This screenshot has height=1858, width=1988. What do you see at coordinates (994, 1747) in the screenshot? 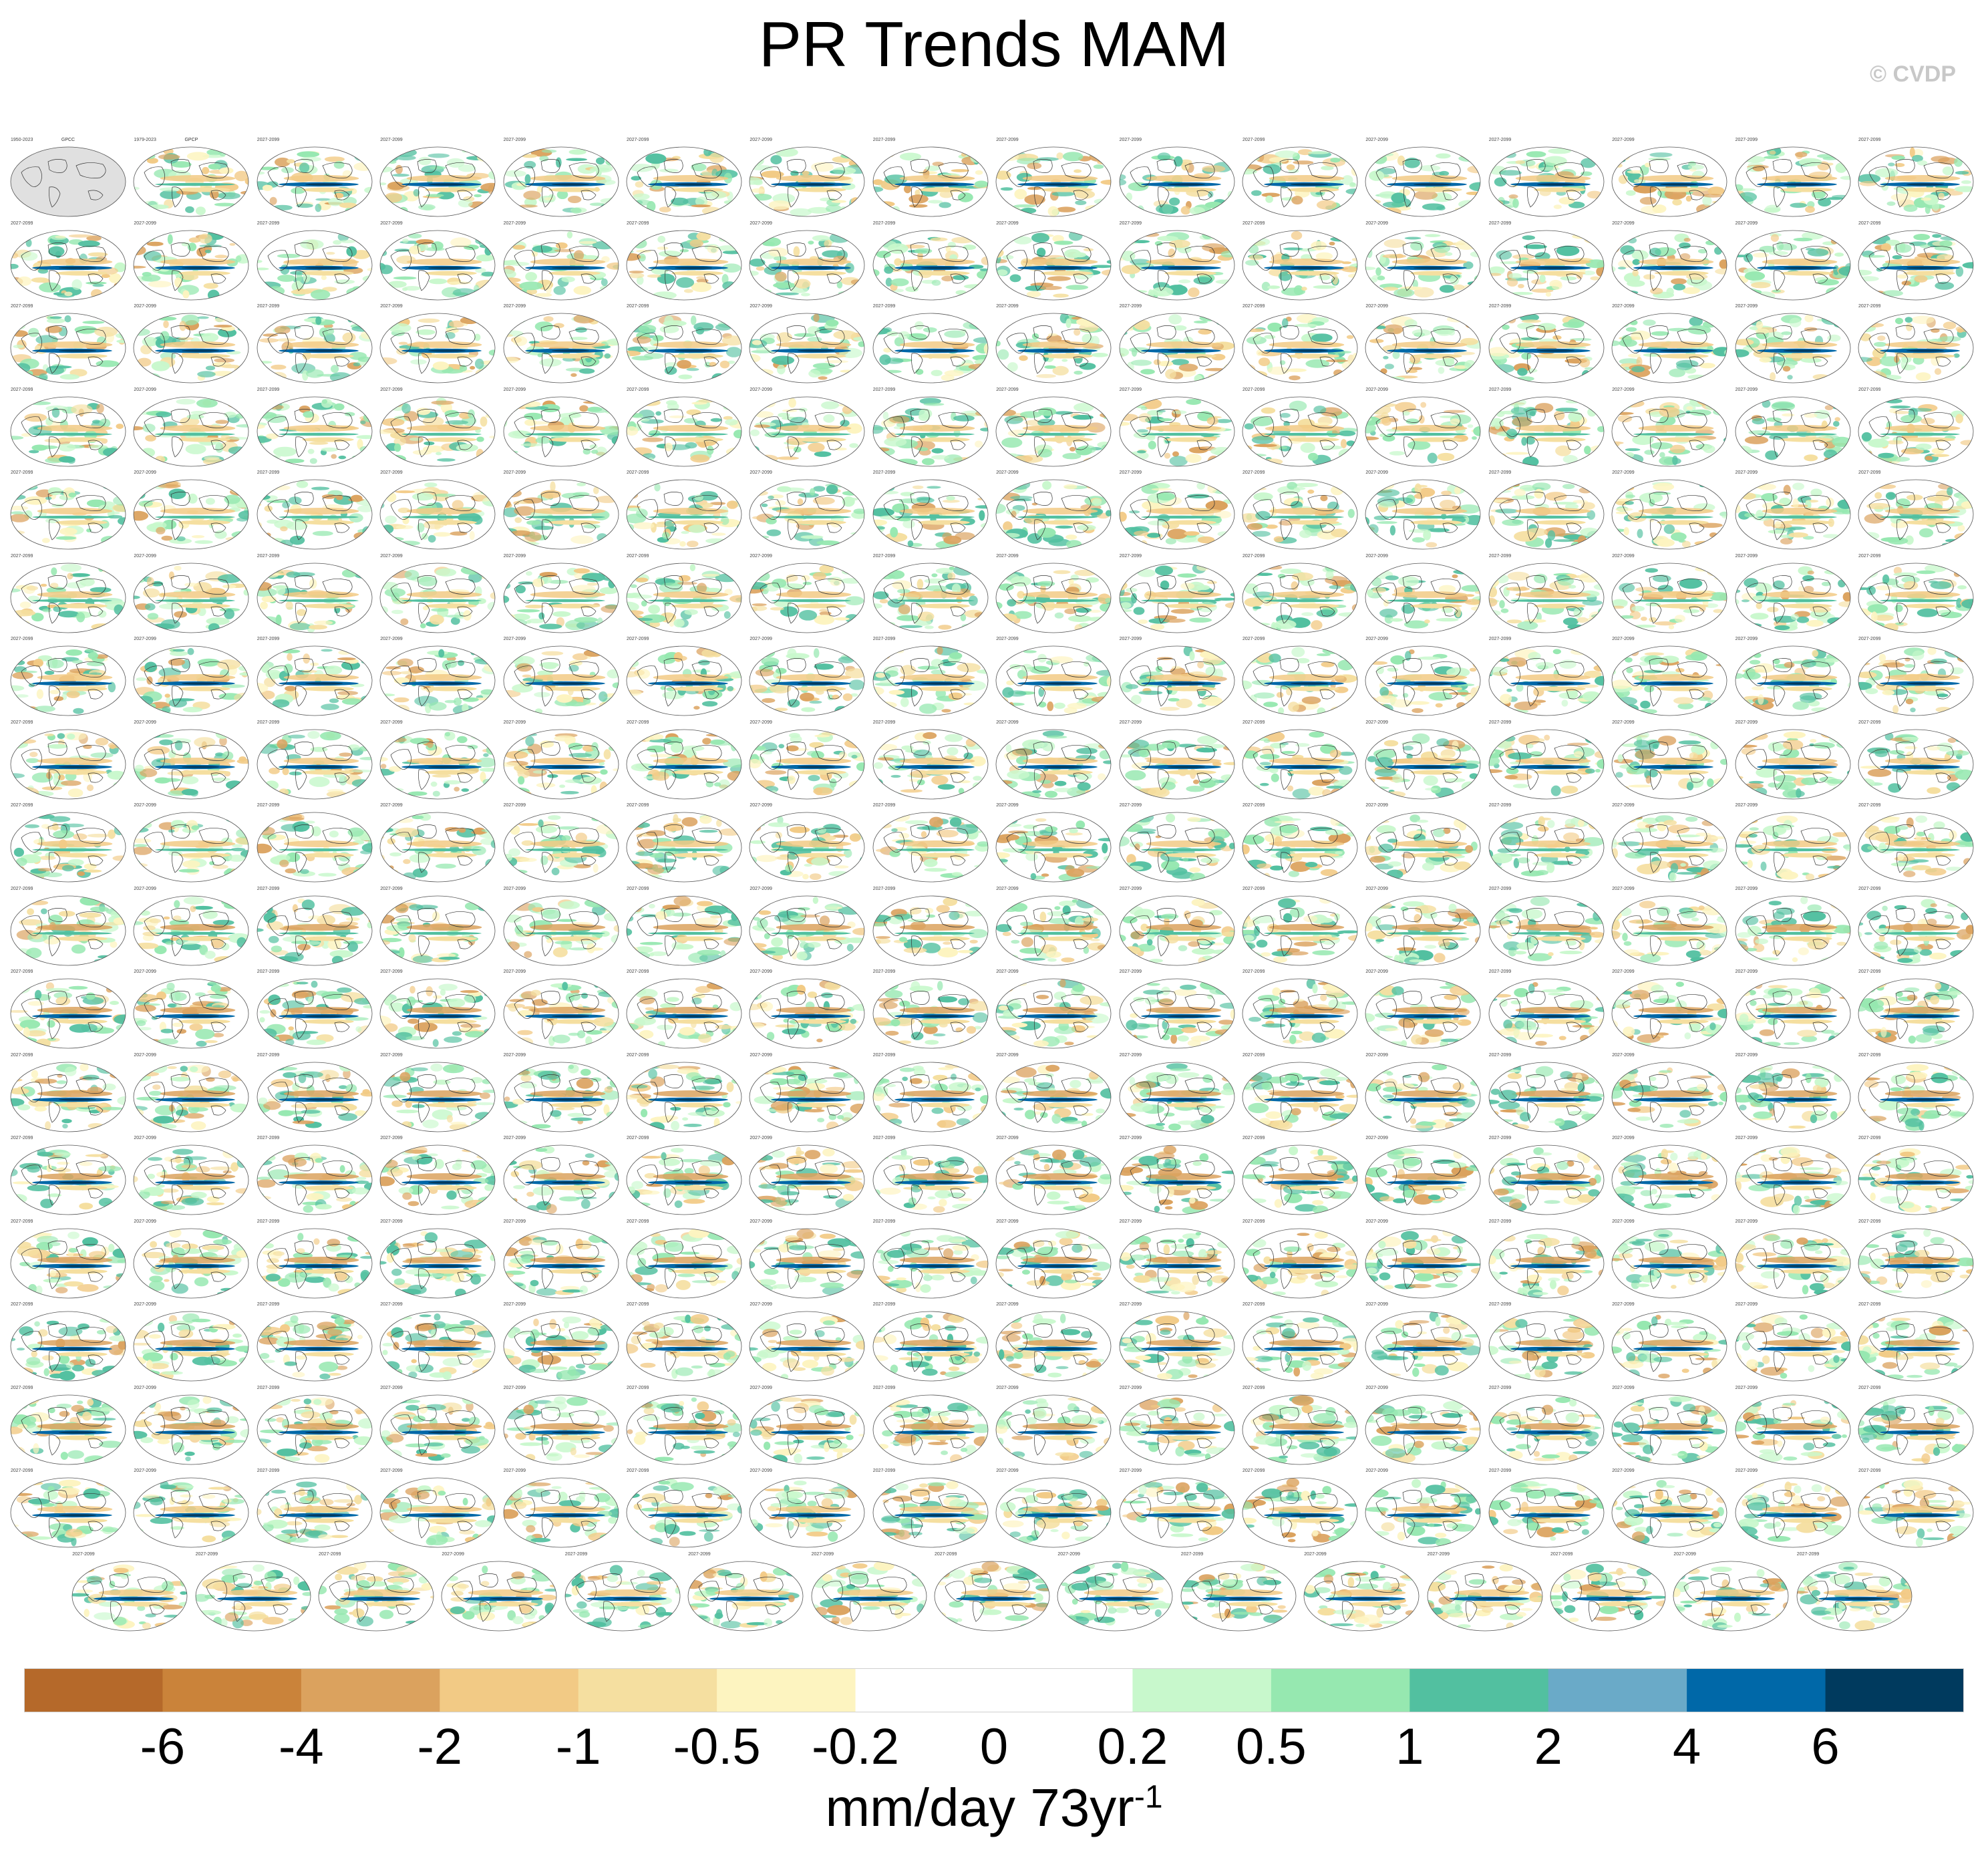
I see `colorbar-ticks: -6 -4 -2 -1 -0.5 -0.2 0 0.2 0.5 1 2 4 6` at bounding box center [994, 1747].